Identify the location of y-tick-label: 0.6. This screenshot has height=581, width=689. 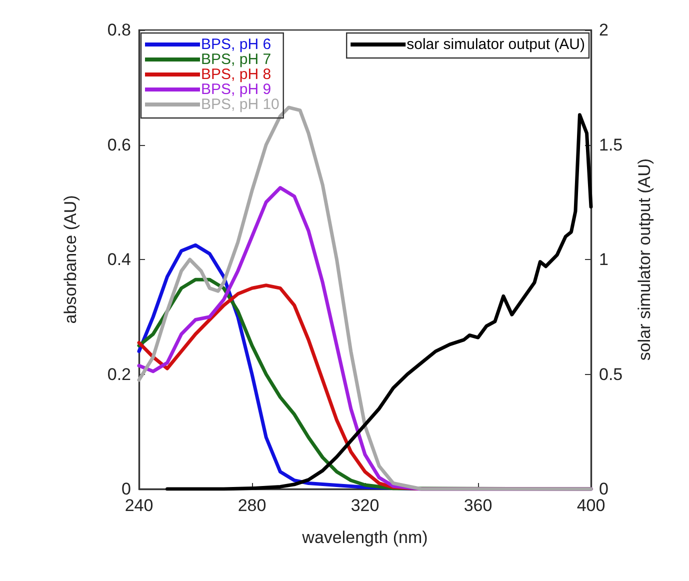
(119, 144).